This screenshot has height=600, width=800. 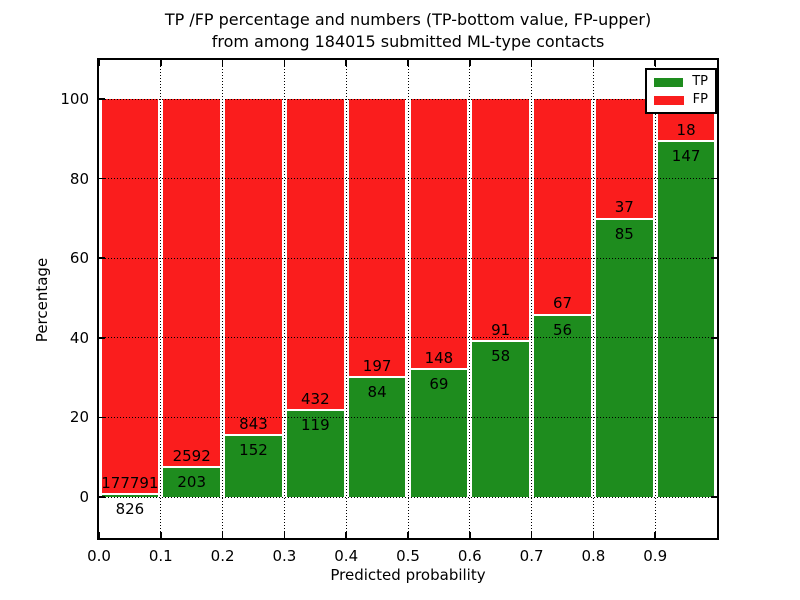 I want to click on fp-count-label: 432, so click(x=315, y=398).